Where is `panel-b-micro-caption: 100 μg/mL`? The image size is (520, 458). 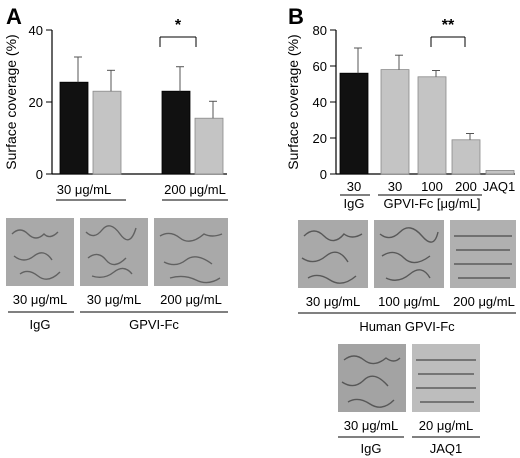 panel-b-micro-caption: 100 μg/mL is located at coordinates (409, 301).